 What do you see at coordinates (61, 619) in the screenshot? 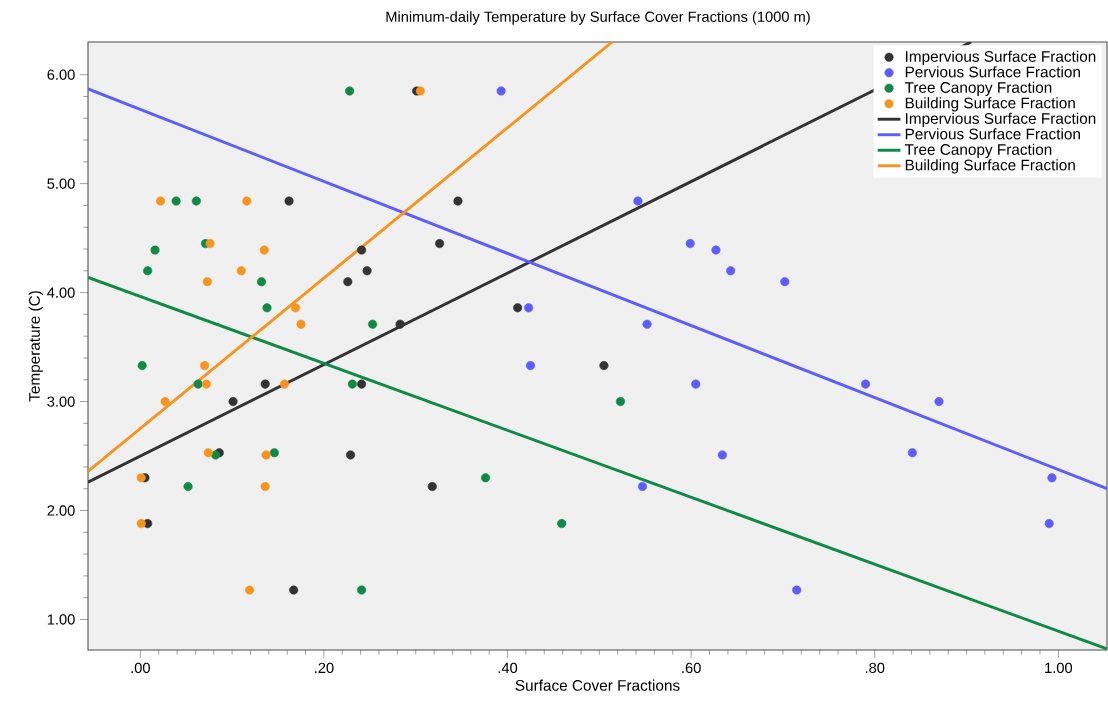
I see `y-tick-label: 1.00` at bounding box center [61, 619].